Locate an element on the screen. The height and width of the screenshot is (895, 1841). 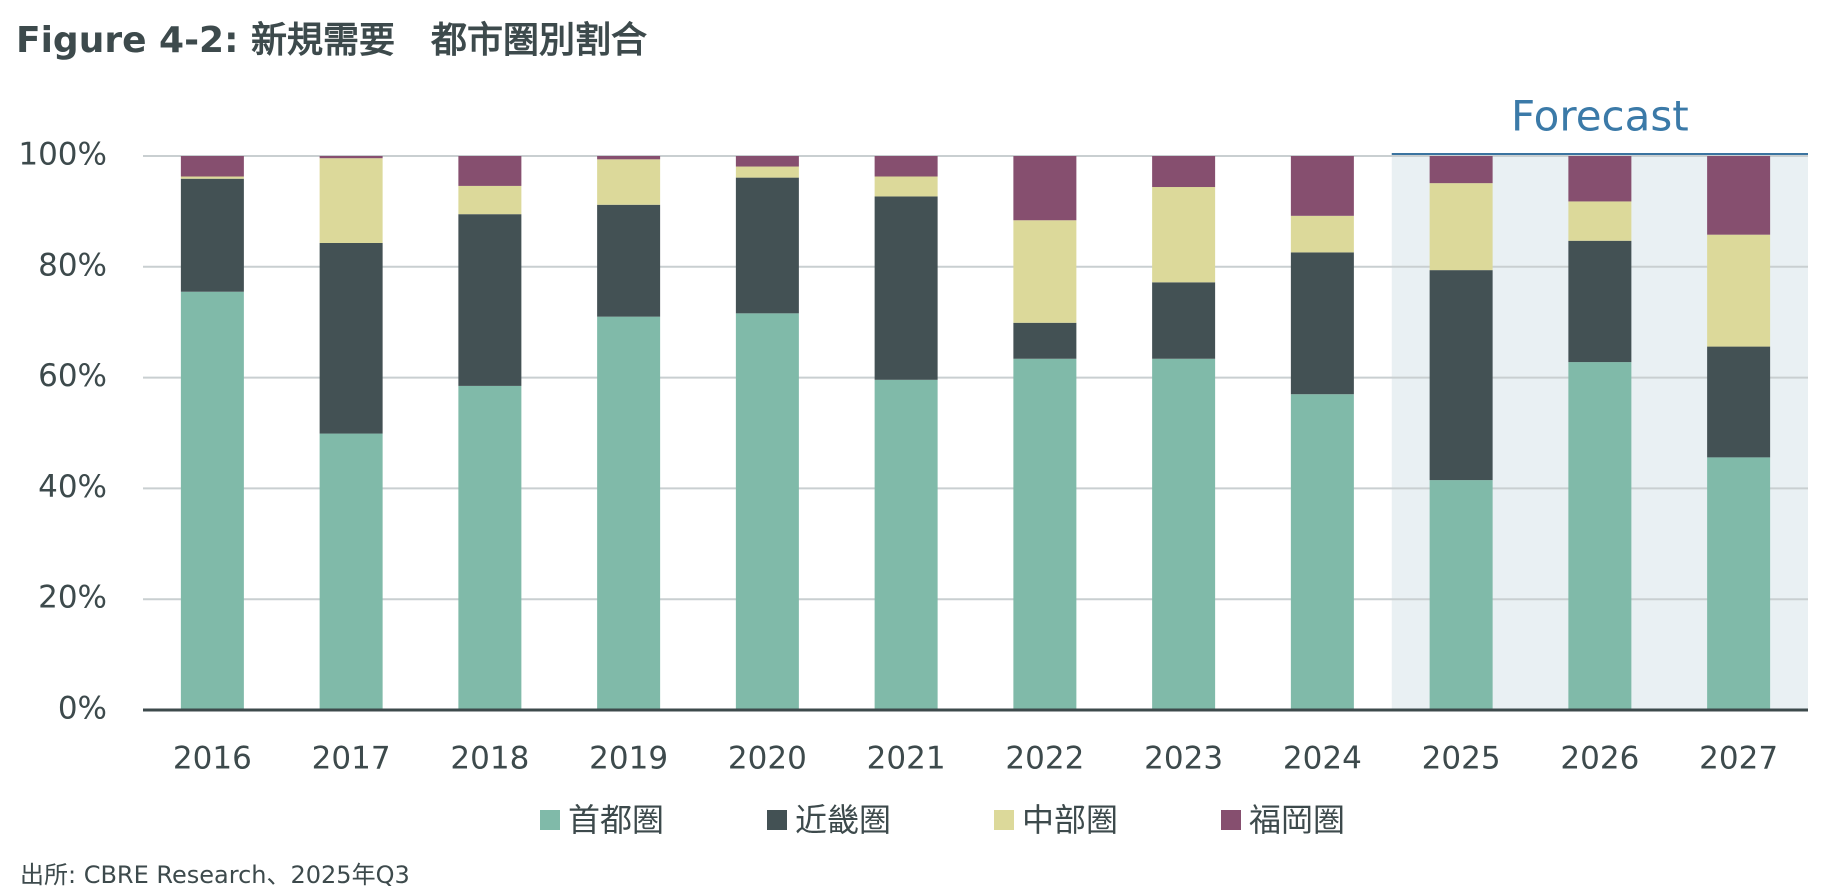
x-tick-label: 2025 is located at coordinates (1461, 759).